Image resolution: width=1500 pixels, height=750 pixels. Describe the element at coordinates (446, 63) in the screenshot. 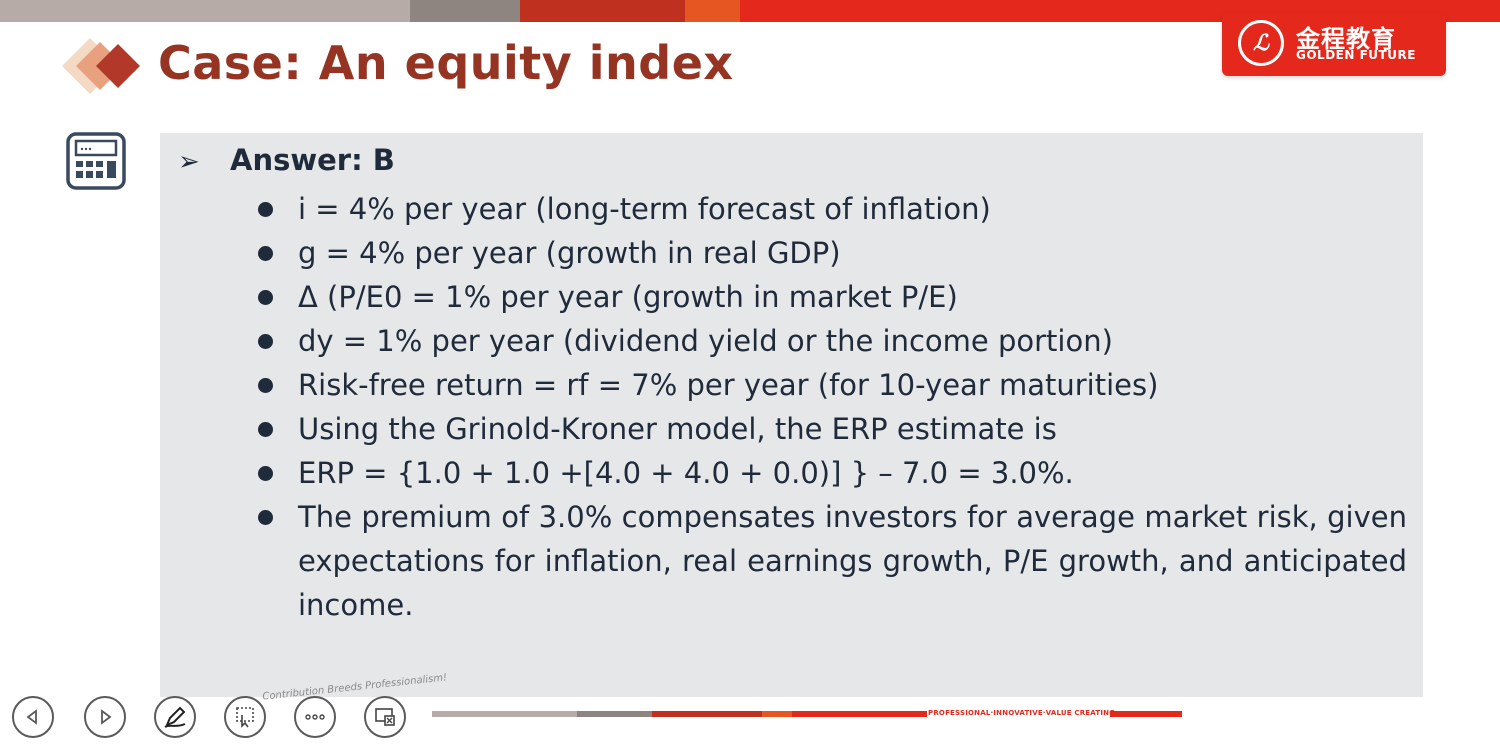

I see `slide-title: Case: An equity index` at that location.